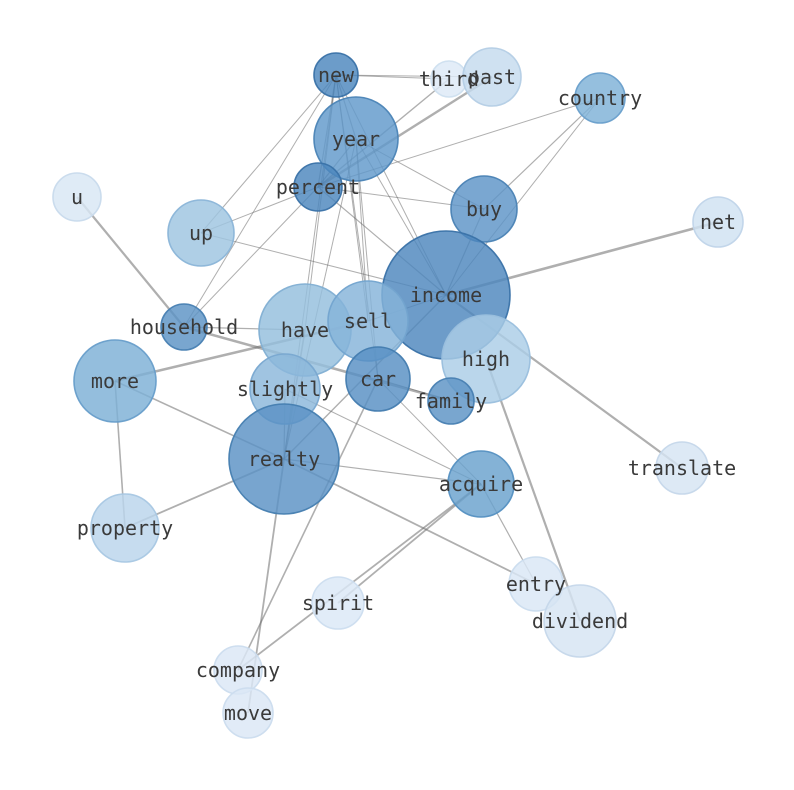 This screenshot has width=794, height=790. I want to click on node-circle-new, so click(336, 75).